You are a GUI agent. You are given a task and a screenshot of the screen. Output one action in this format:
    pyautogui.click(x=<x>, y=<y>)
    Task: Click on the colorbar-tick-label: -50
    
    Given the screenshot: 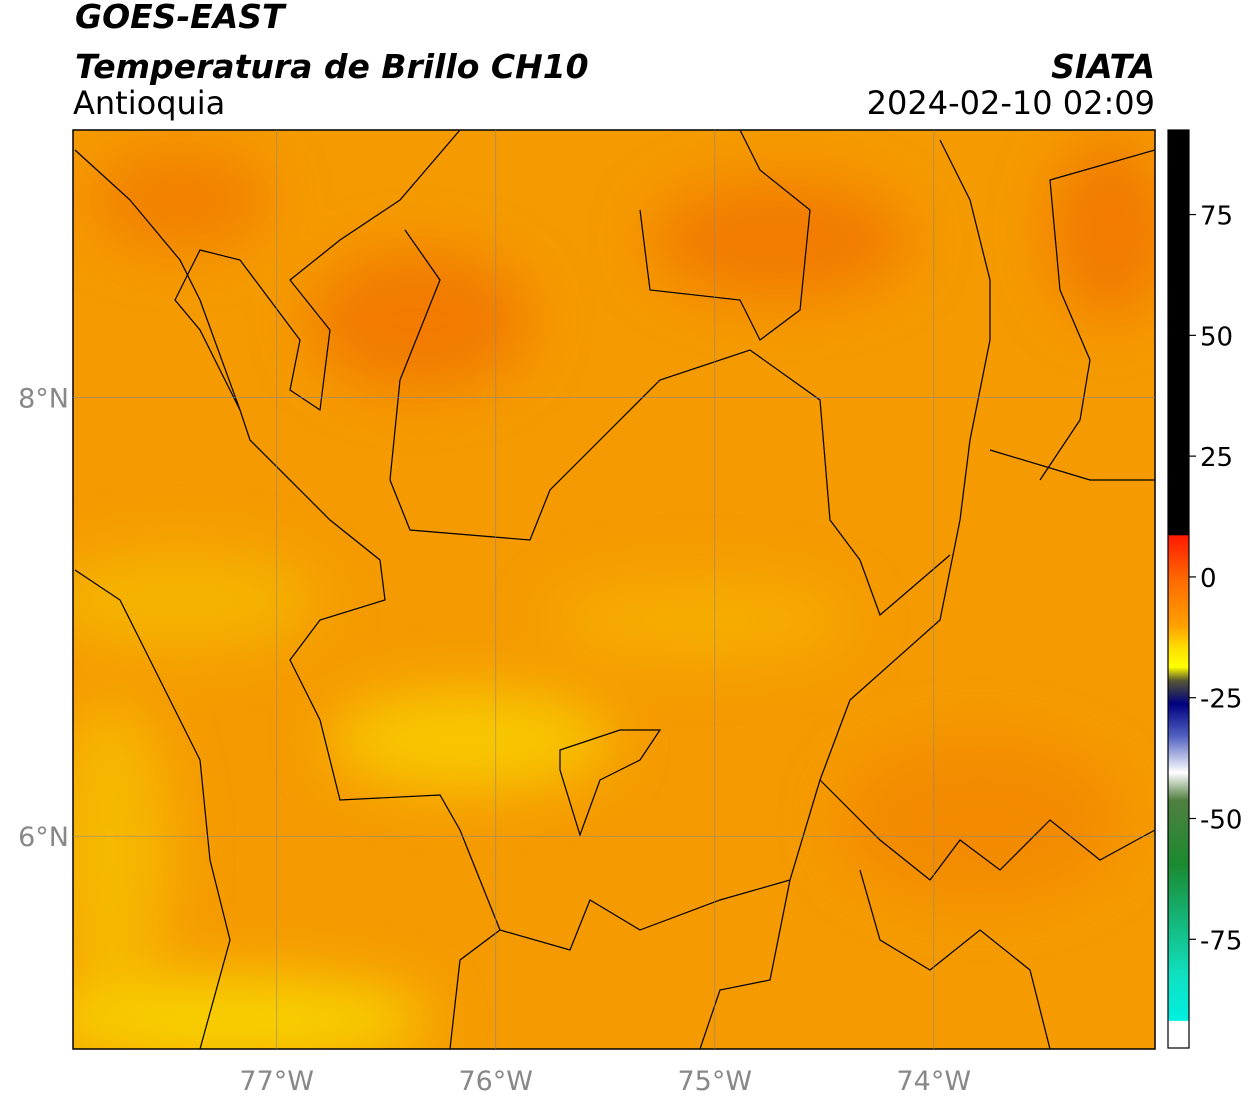 What is the action you would take?
    pyautogui.click(x=1221, y=821)
    